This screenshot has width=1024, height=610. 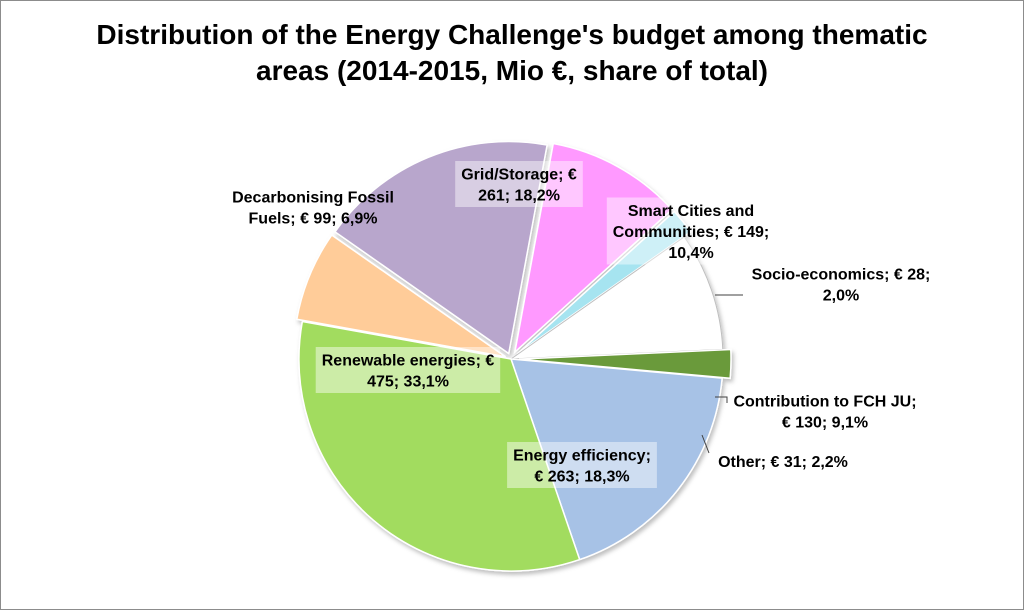 What do you see at coordinates (313, 208) in the screenshot?
I see `data-label-decarbonising-fossil-fuels: Decarbonising Fossil Fuels; € 99; 6,9%` at bounding box center [313, 208].